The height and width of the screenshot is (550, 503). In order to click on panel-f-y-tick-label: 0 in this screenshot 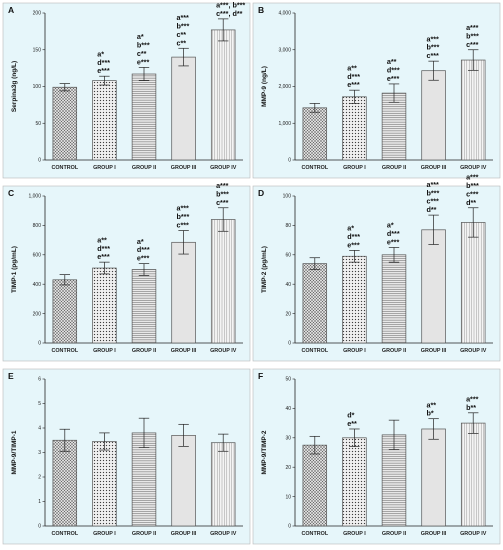, I will do `click(289, 527)`.